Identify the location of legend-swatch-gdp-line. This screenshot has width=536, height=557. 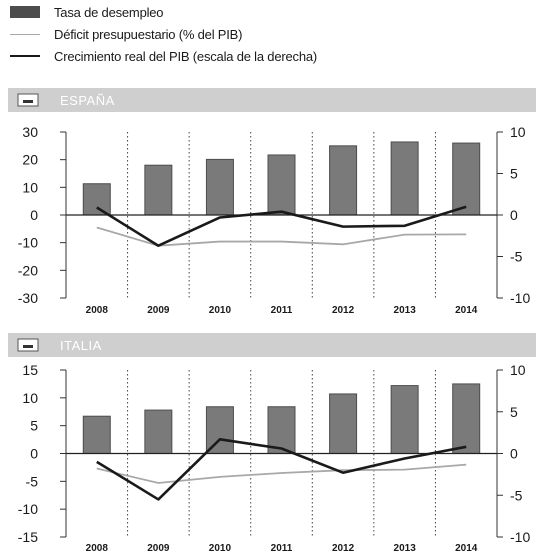
(25, 56).